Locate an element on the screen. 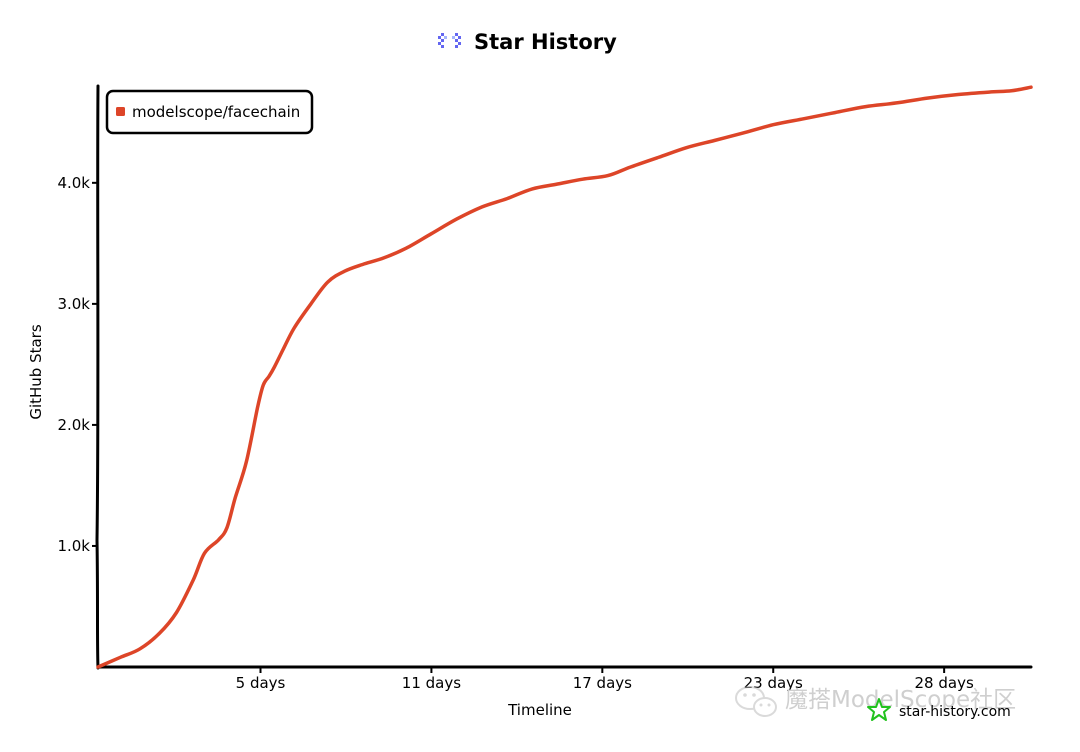  star-history-watermark: star-history.com is located at coordinates (939, 709).